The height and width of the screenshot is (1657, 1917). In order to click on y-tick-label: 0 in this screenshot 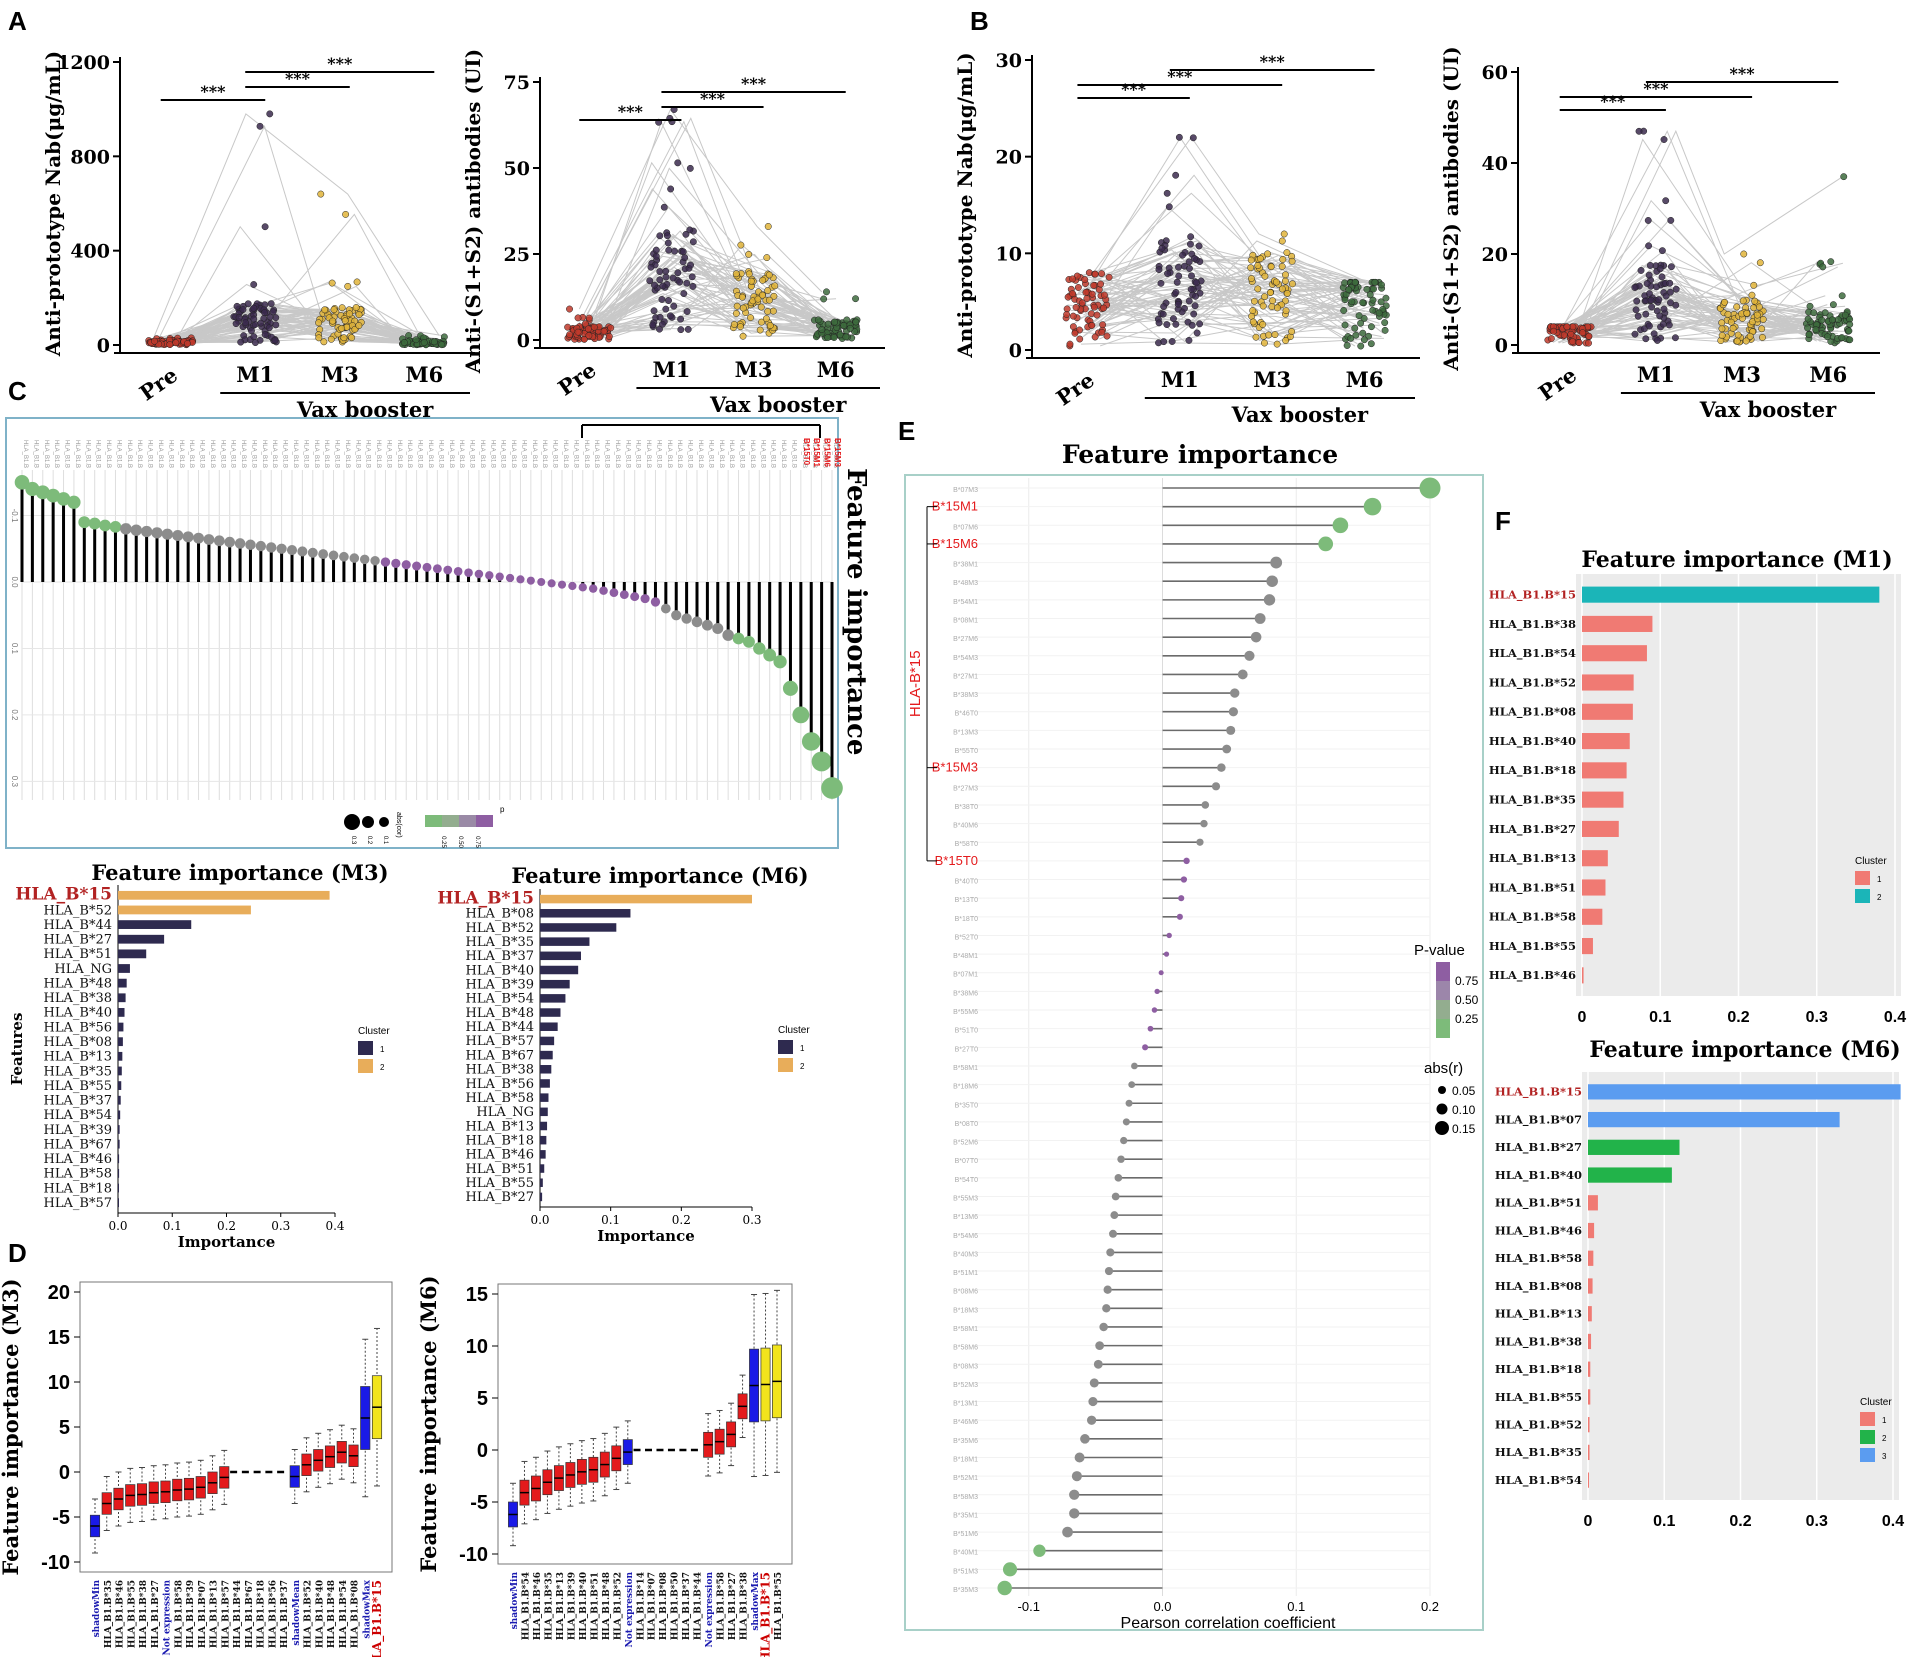, I will do `click(64, 1473)`.